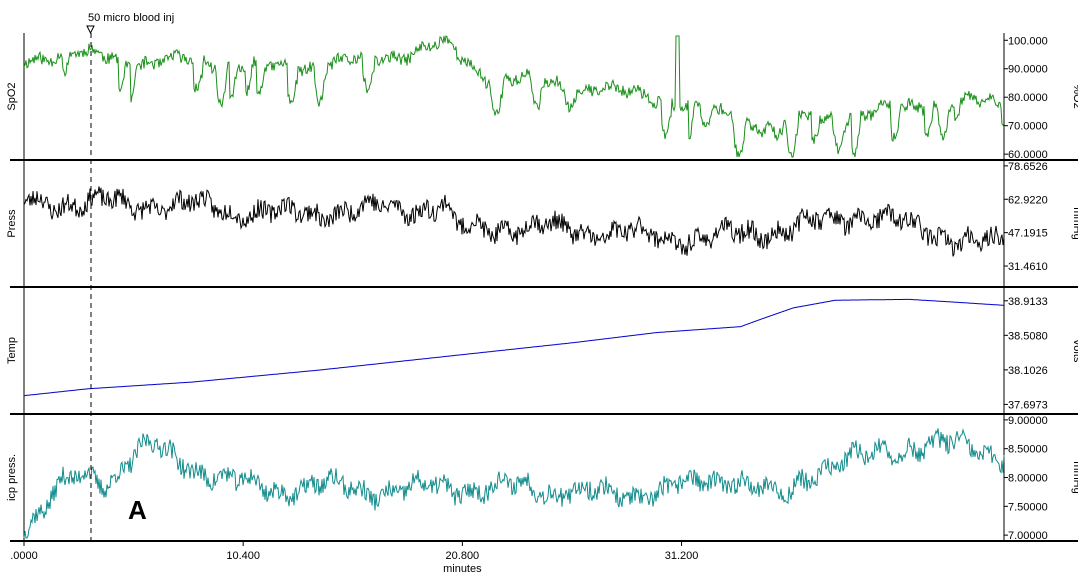  Describe the element at coordinates (682, 556) in the screenshot. I see `x-tick-label: 31.200` at that location.